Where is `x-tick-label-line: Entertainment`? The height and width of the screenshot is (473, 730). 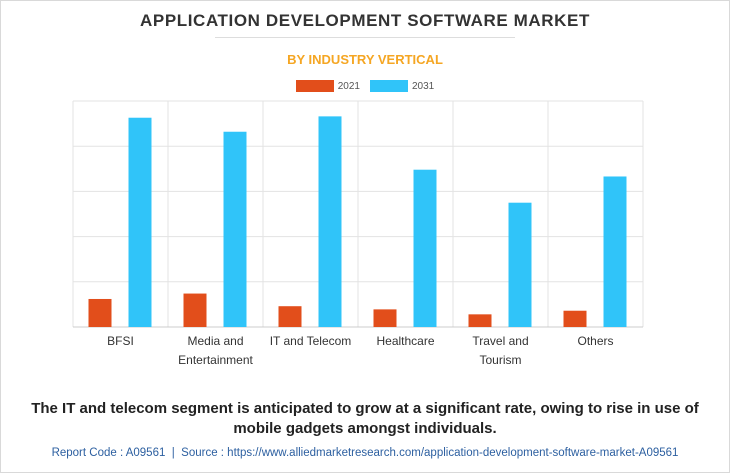
x-tick-label-line: Entertainment is located at coordinates (215, 360).